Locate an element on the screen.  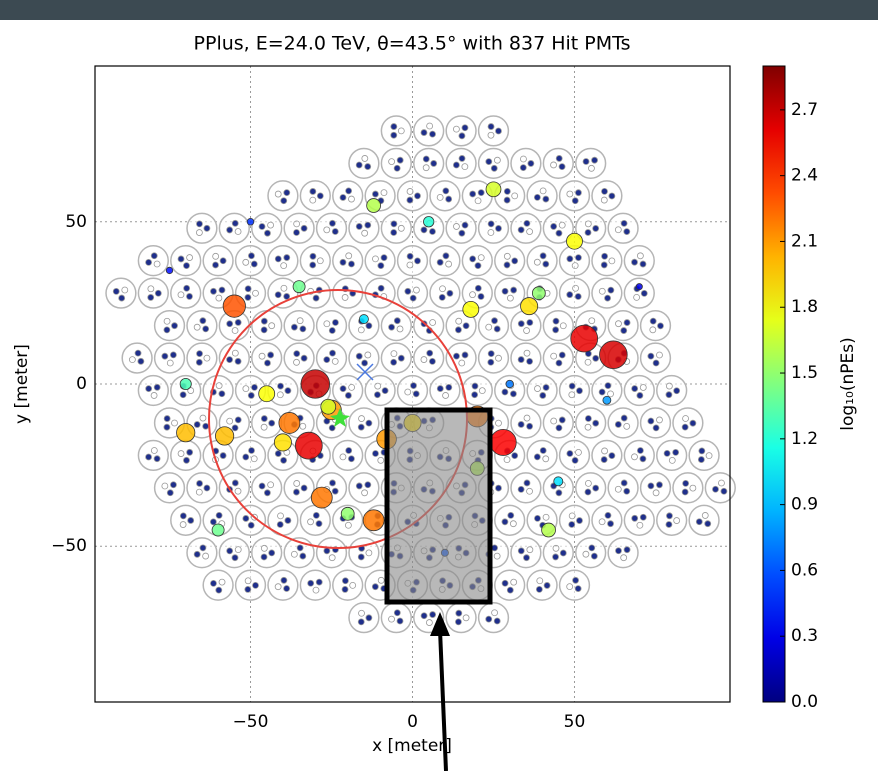
core-marker is located at coordinates (365, 372).